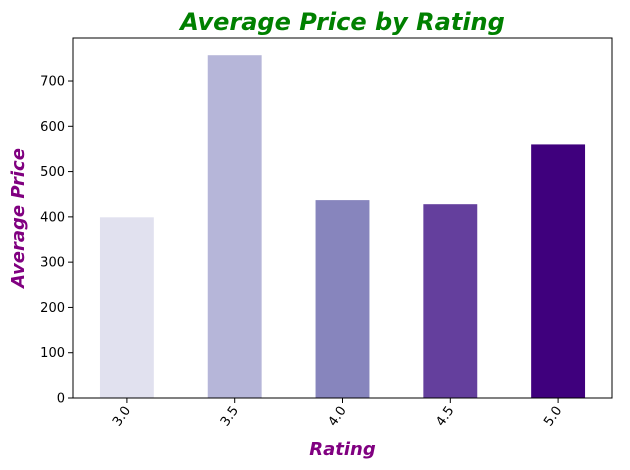 The image size is (630, 470). I want to click on y-tick-label: 500, so click(52, 172).